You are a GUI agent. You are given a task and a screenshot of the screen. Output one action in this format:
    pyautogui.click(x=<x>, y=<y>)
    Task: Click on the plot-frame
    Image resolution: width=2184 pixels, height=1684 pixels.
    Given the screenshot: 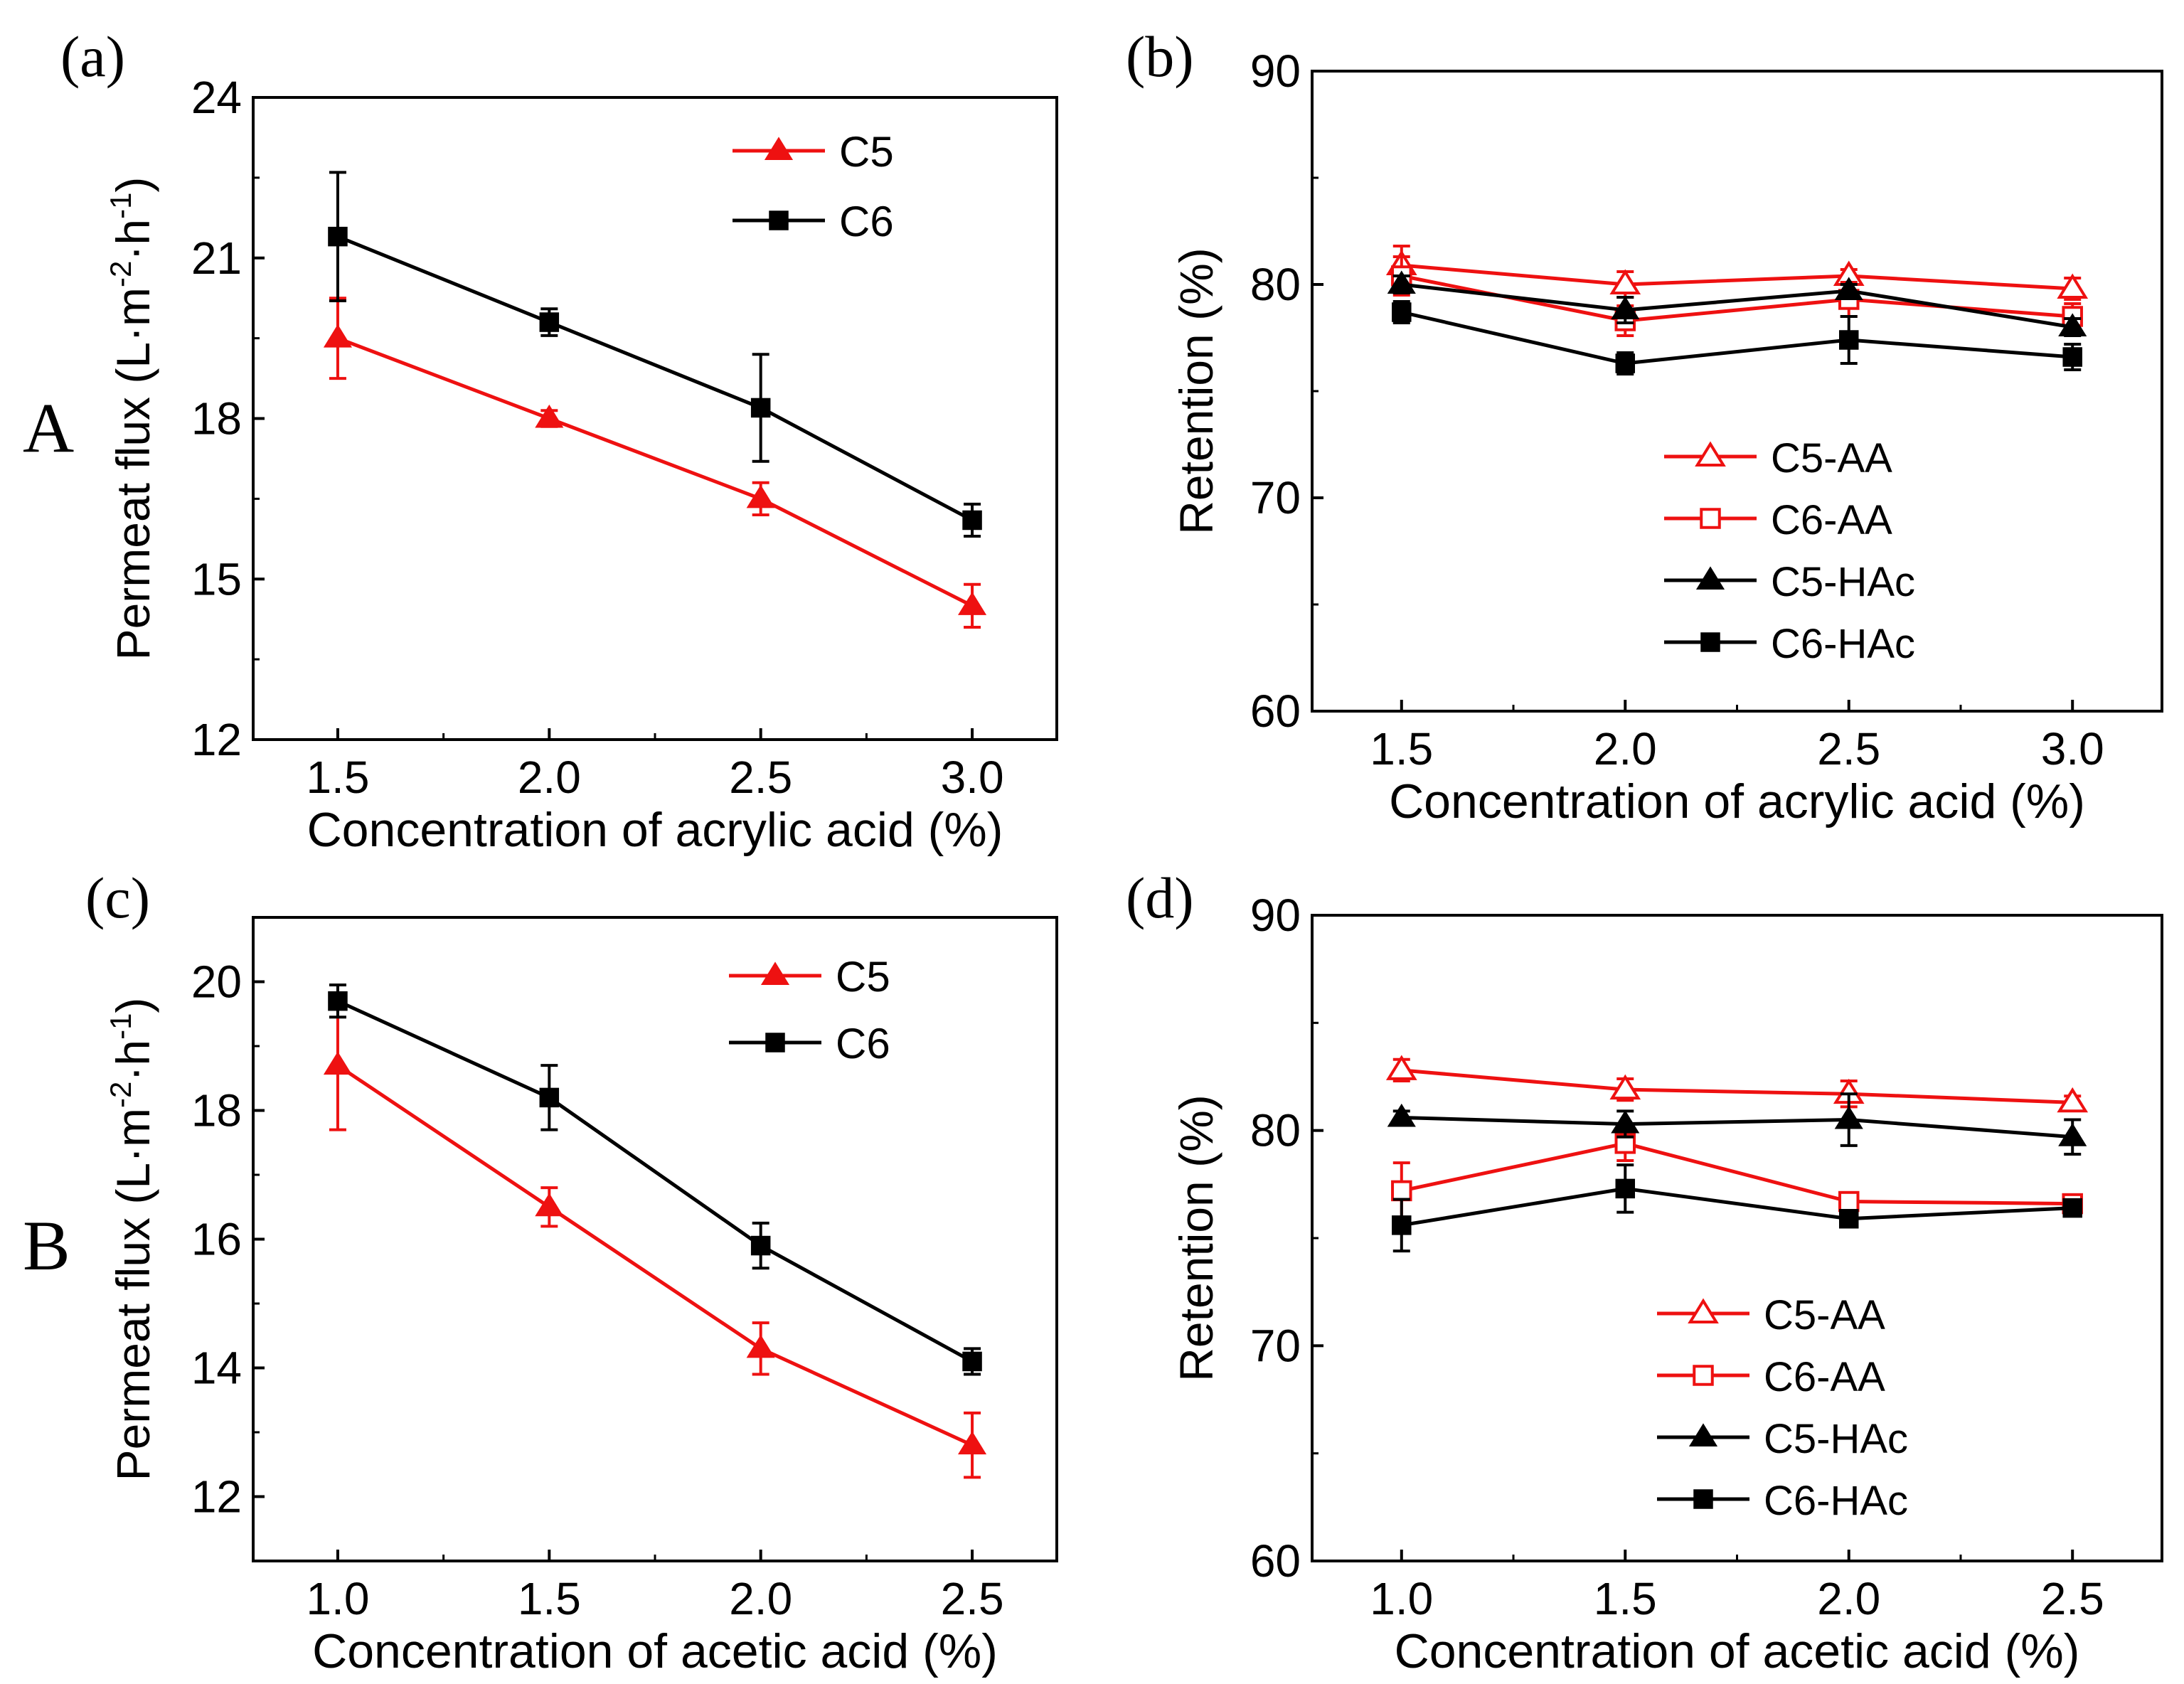 What is the action you would take?
    pyautogui.click(x=655, y=1239)
    